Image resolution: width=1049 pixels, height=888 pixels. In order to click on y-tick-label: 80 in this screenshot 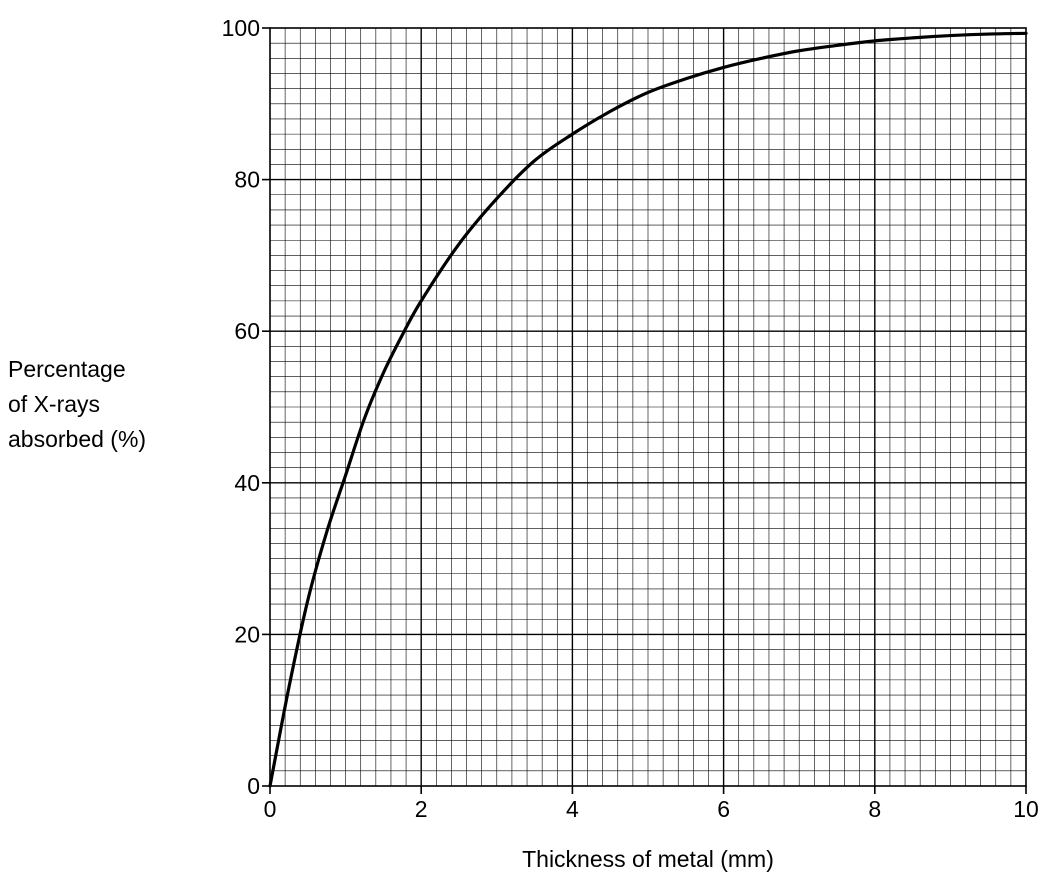, I will do `click(247, 180)`.